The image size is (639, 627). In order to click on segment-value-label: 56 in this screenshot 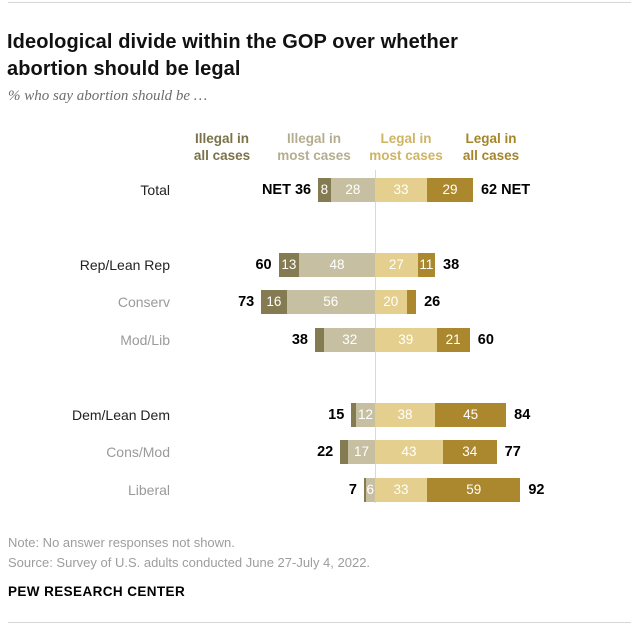, I will do `click(331, 301)`.